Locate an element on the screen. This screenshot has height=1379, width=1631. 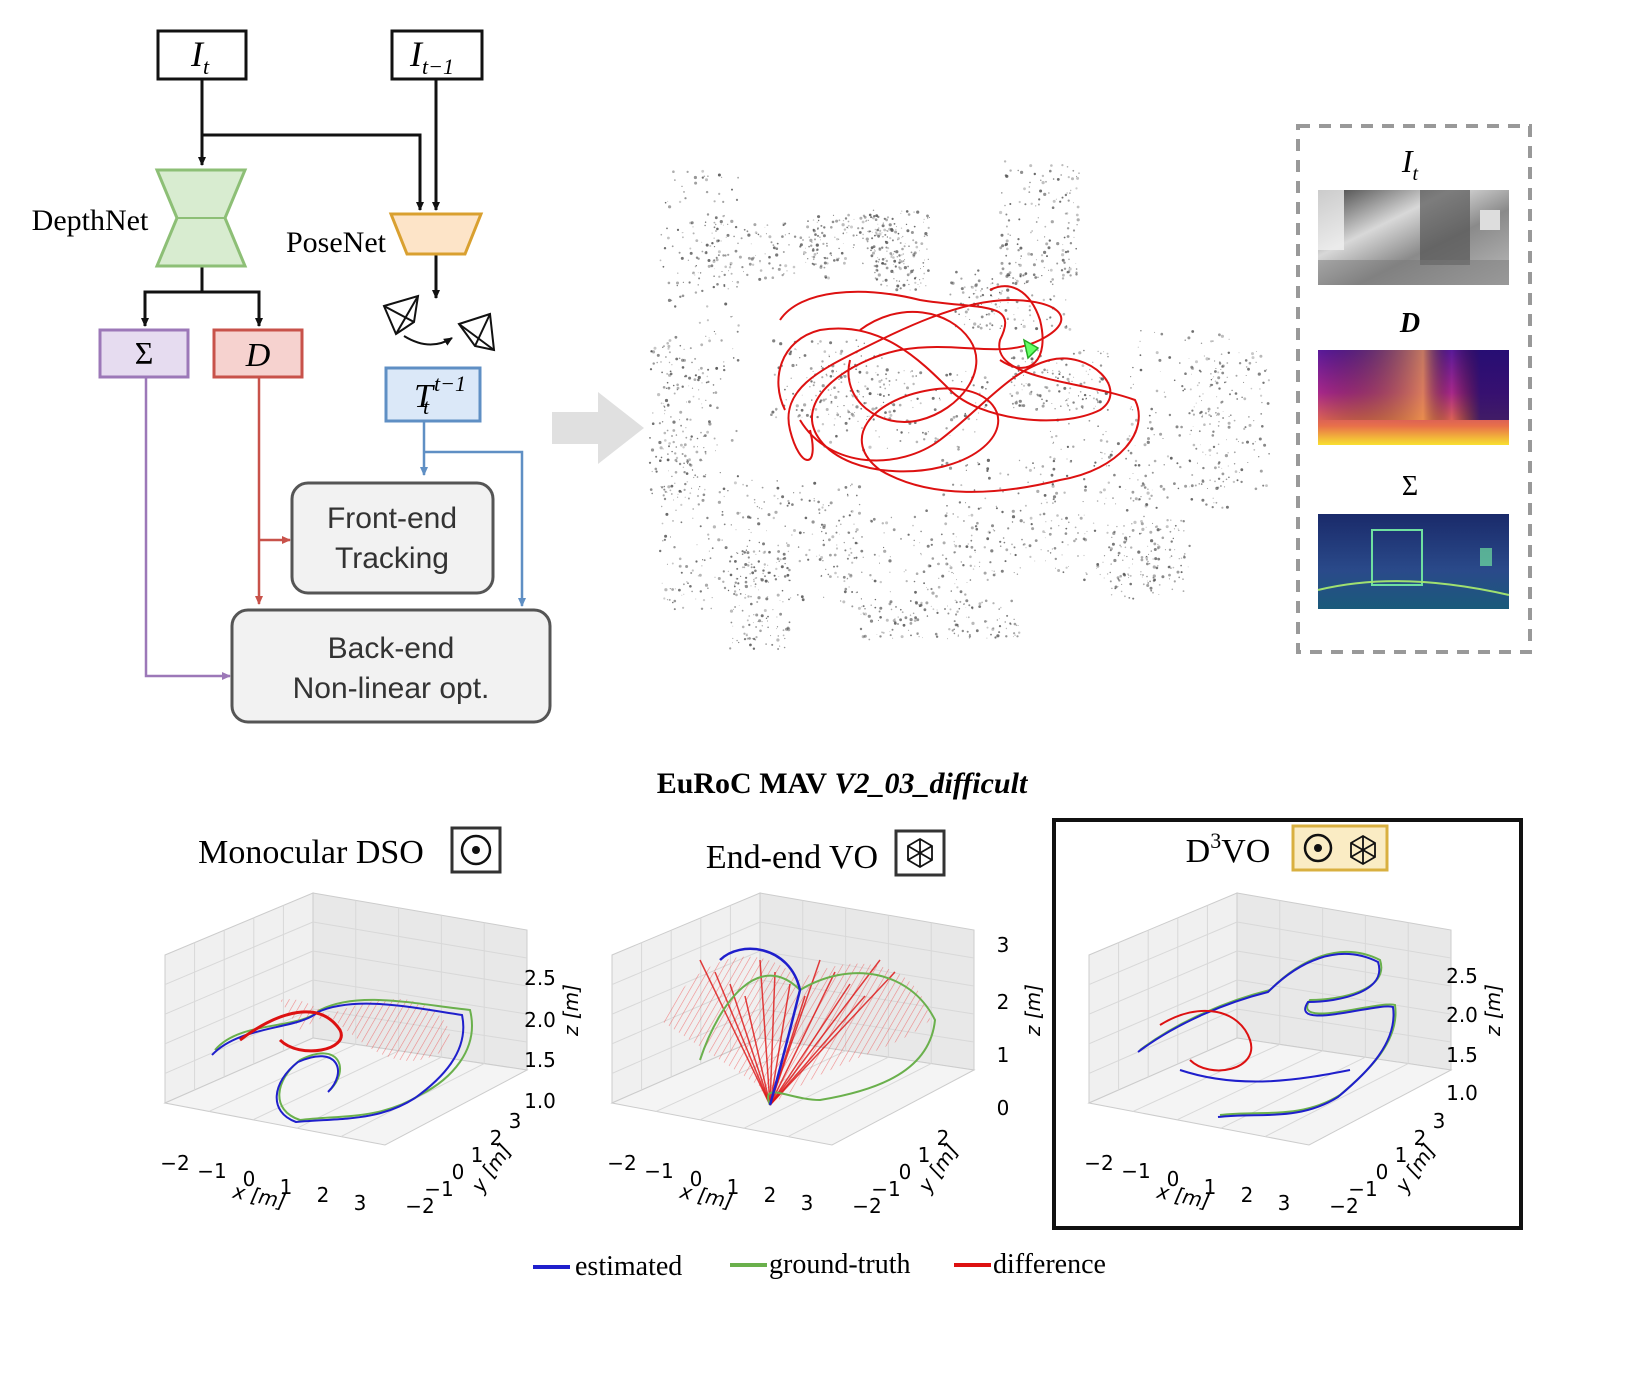
neural-net-icon is located at coordinates (920, 853).